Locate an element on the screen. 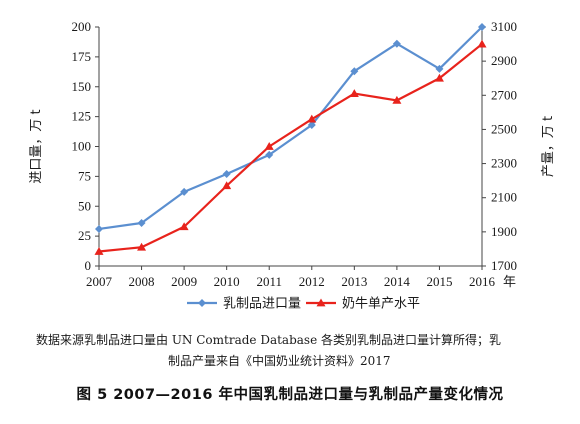 Image resolution: width=580 pixels, height=424 pixels. left-y-tick-label: 125 is located at coordinates (82, 116).